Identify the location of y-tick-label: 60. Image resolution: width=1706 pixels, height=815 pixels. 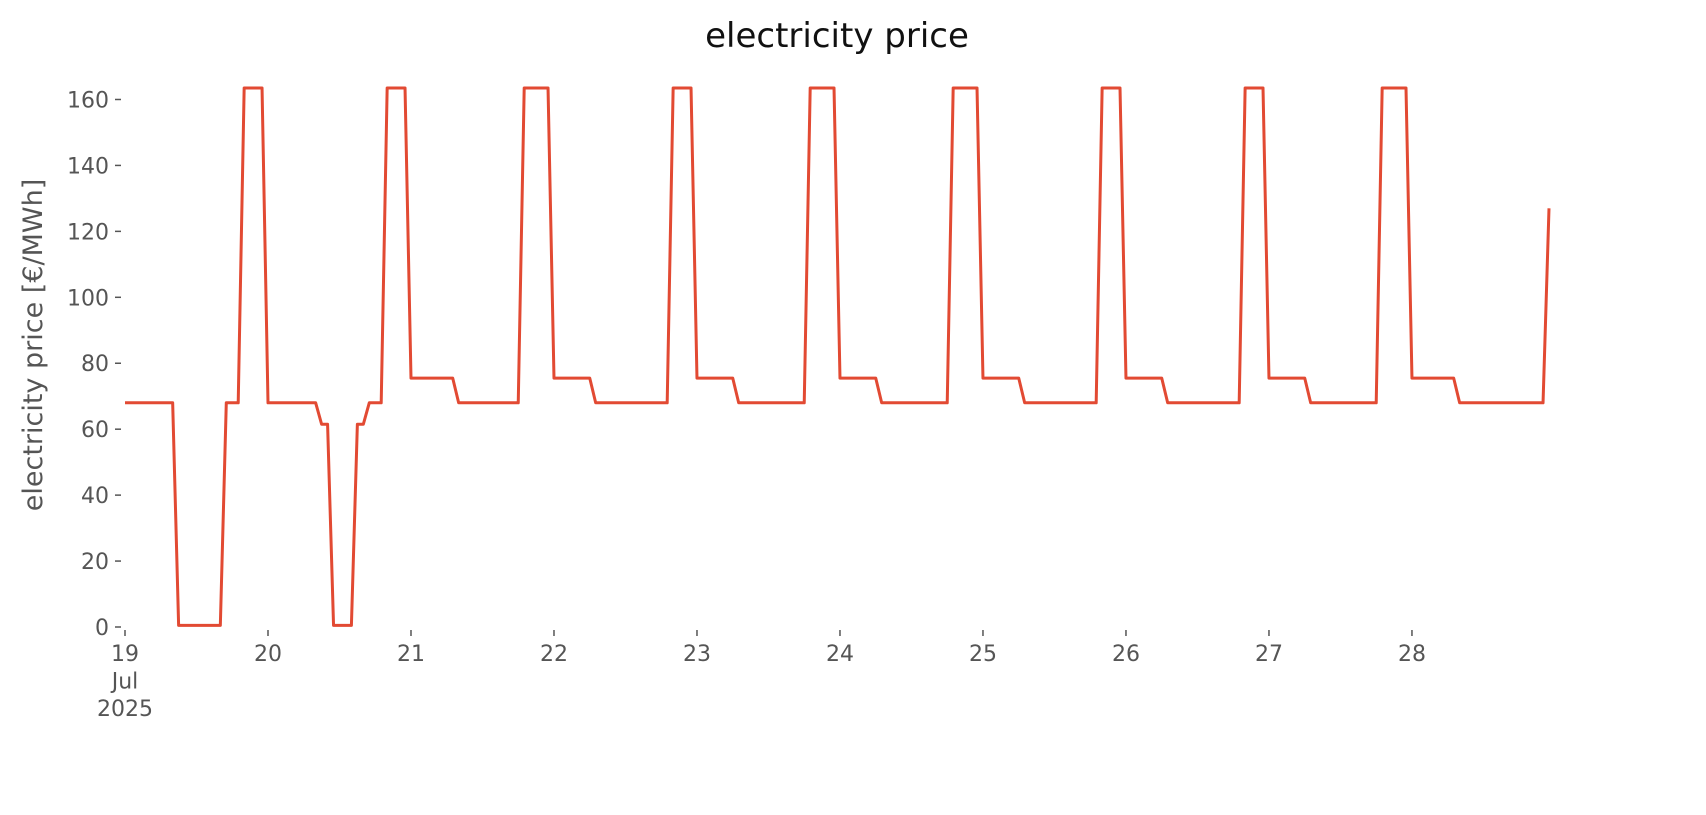
(95, 430).